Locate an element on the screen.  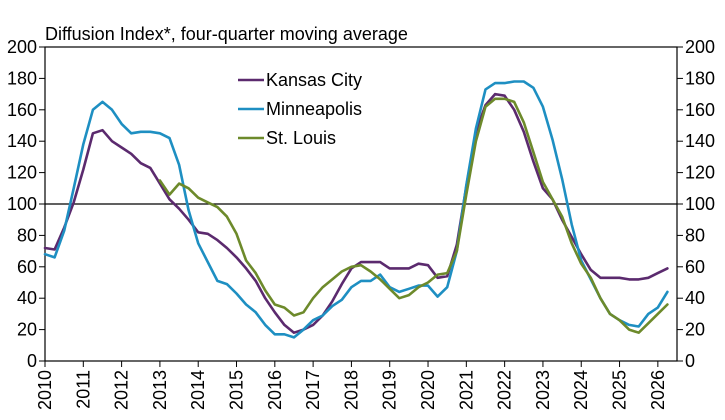
legend-label-kansas-city: Kansas City is located at coordinates (314, 80).